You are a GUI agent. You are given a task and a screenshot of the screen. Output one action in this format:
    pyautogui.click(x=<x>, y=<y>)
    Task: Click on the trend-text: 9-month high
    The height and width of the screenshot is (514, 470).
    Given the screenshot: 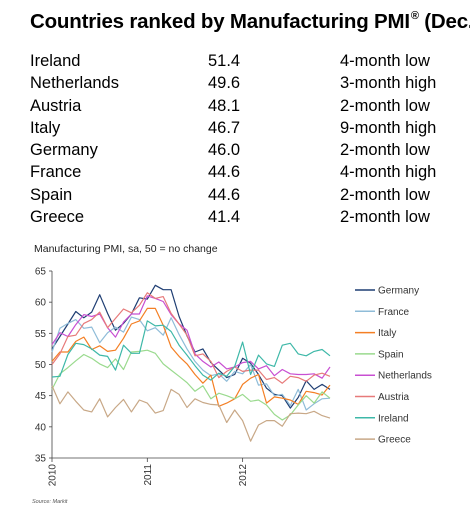 What is the action you would take?
    pyautogui.click(x=388, y=127)
    